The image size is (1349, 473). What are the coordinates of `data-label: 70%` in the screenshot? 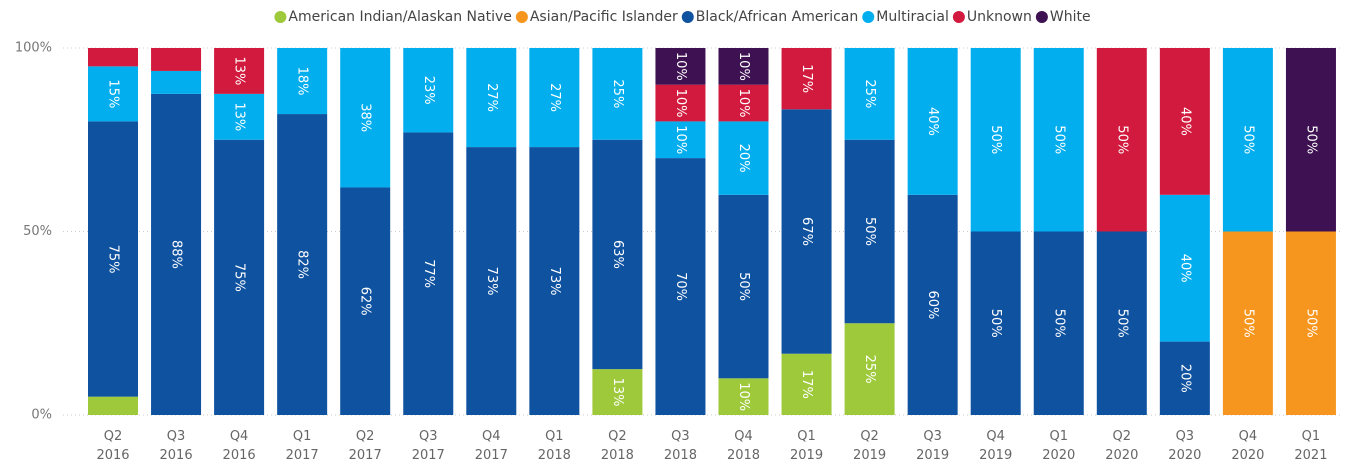 It's located at (680, 286).